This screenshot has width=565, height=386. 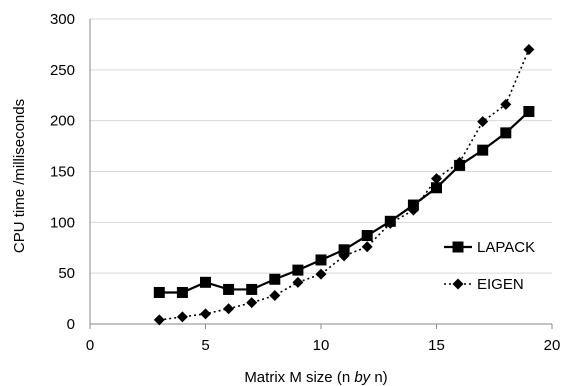 What do you see at coordinates (62, 222) in the screenshot?
I see `y-tick-label: 100` at bounding box center [62, 222].